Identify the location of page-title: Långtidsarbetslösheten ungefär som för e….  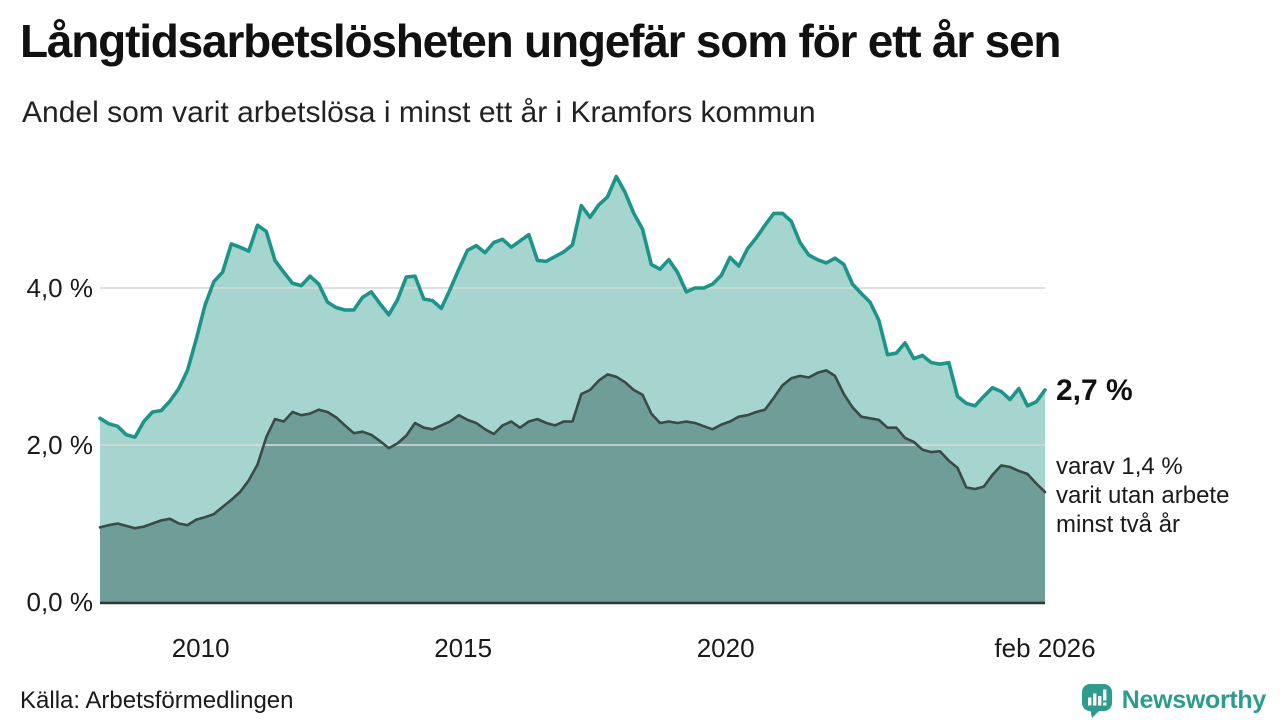
(541, 41).